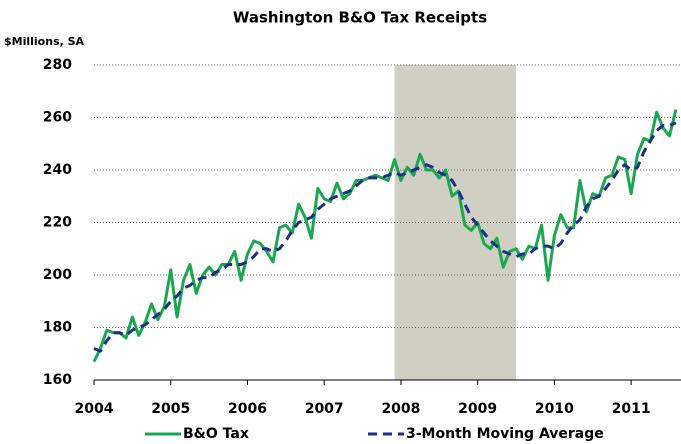 This screenshot has width=681, height=444. What do you see at coordinates (477, 409) in the screenshot?
I see `x-tick-label: 2009` at bounding box center [477, 409].